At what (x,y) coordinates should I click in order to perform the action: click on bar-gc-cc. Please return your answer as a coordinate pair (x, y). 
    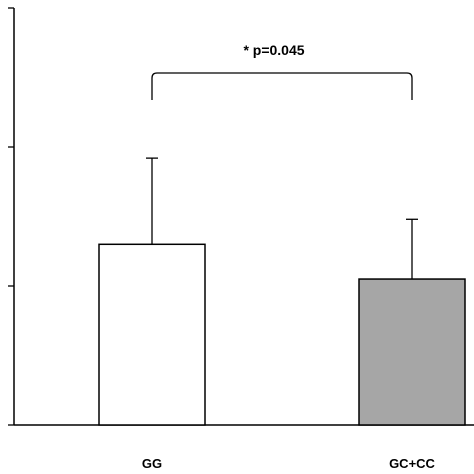
    Looking at the image, I should click on (412, 352).